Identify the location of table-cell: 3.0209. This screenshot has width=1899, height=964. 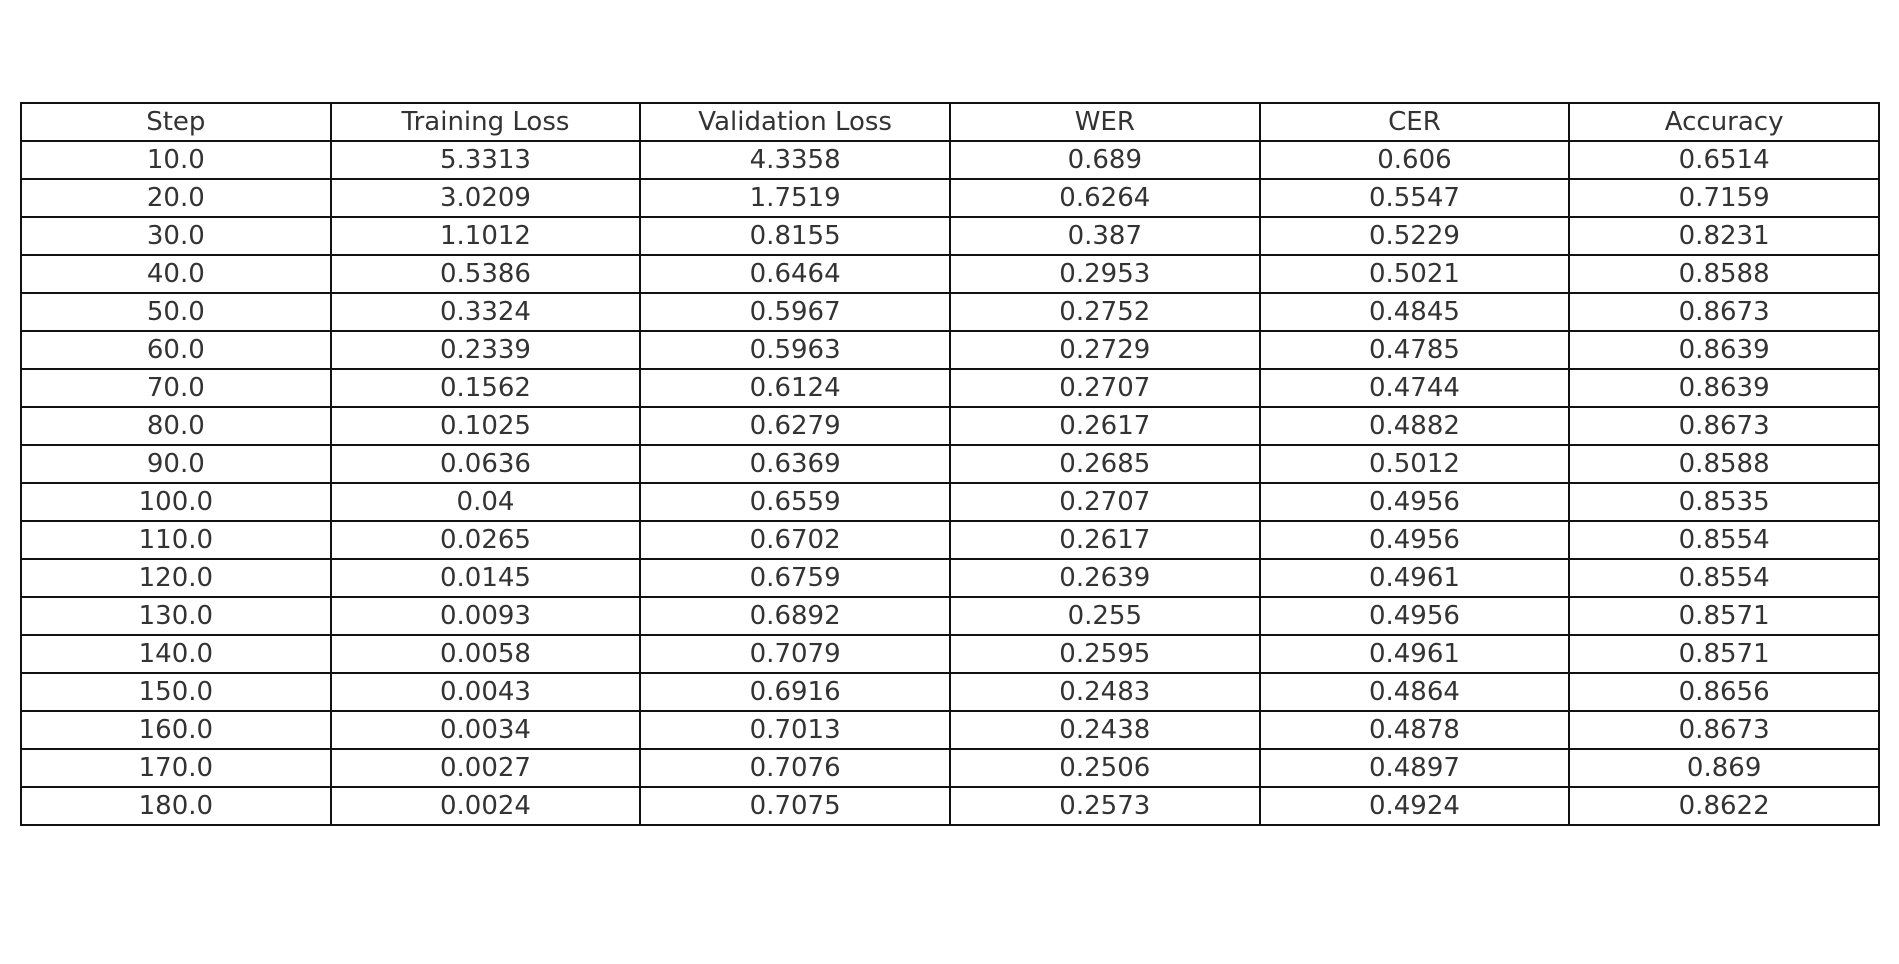
(485, 198).